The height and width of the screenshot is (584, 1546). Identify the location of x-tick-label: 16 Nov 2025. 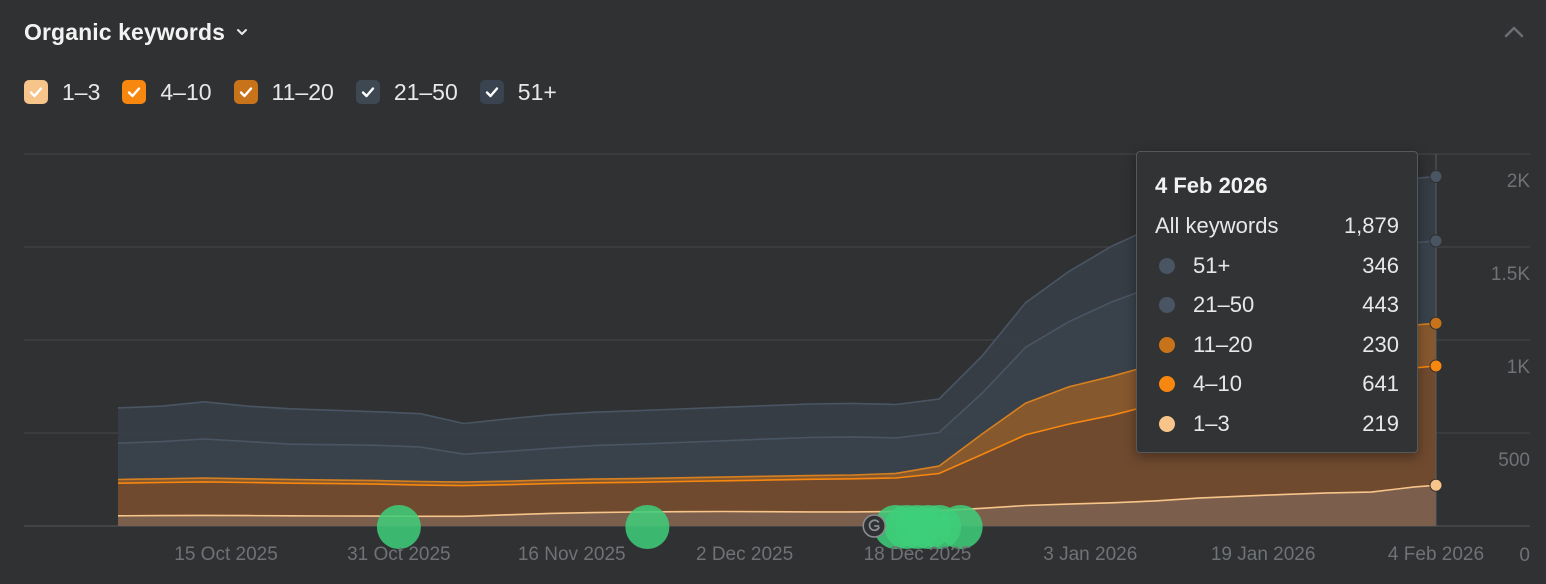
(572, 554).